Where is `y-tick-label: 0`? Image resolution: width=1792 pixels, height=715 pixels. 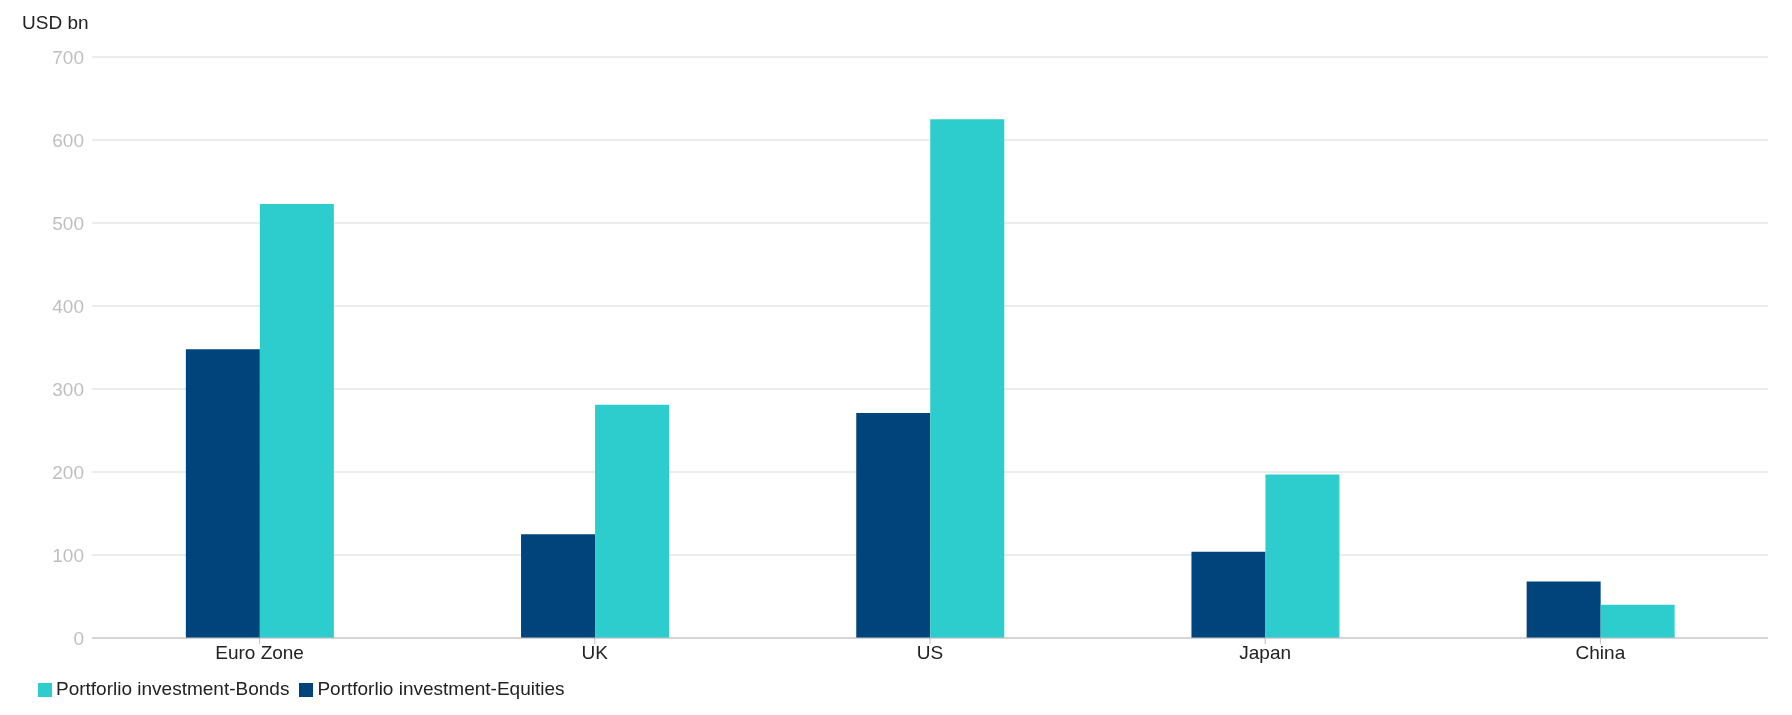 y-tick-label: 0 is located at coordinates (78, 638).